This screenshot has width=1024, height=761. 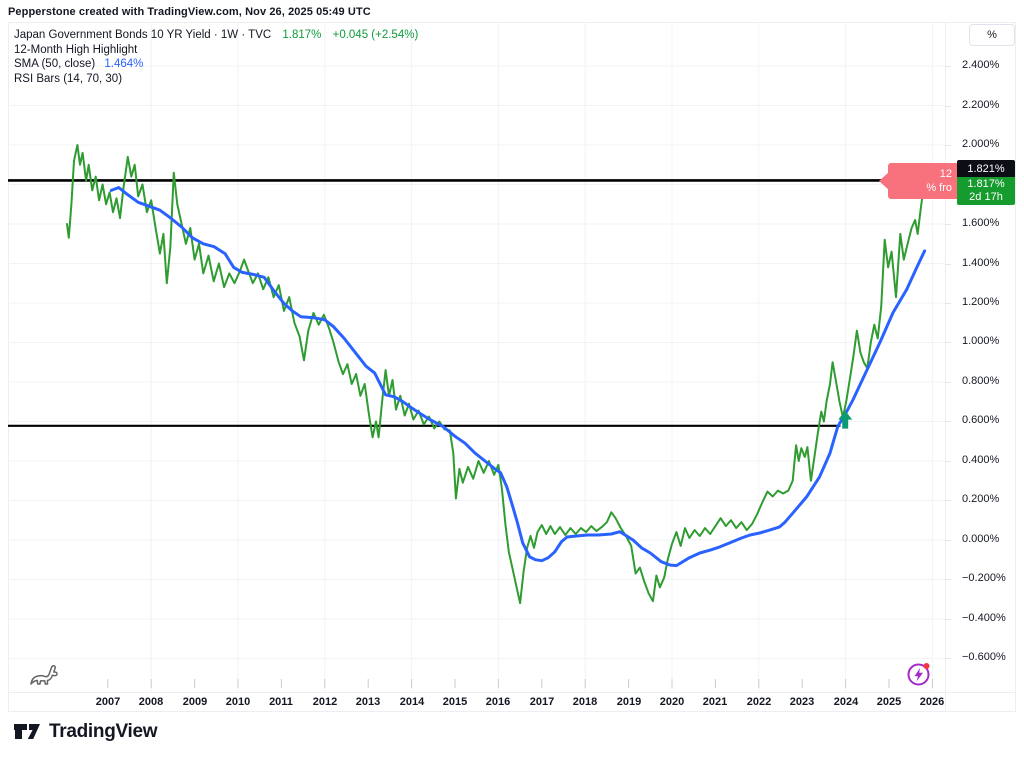 I want to click on year-label: 2016, so click(x=498, y=702).